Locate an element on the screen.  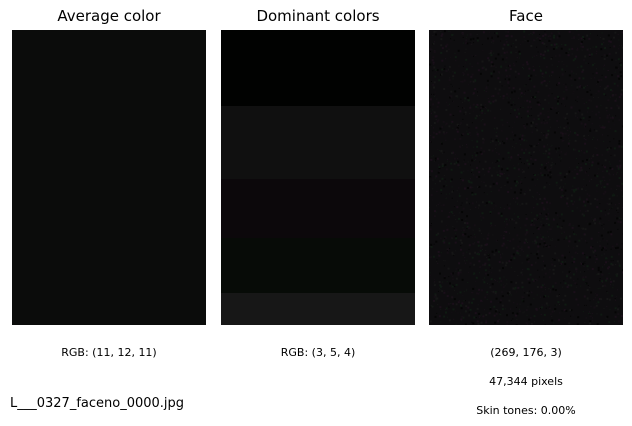
average-color-title: Average color is located at coordinates (109, 16).